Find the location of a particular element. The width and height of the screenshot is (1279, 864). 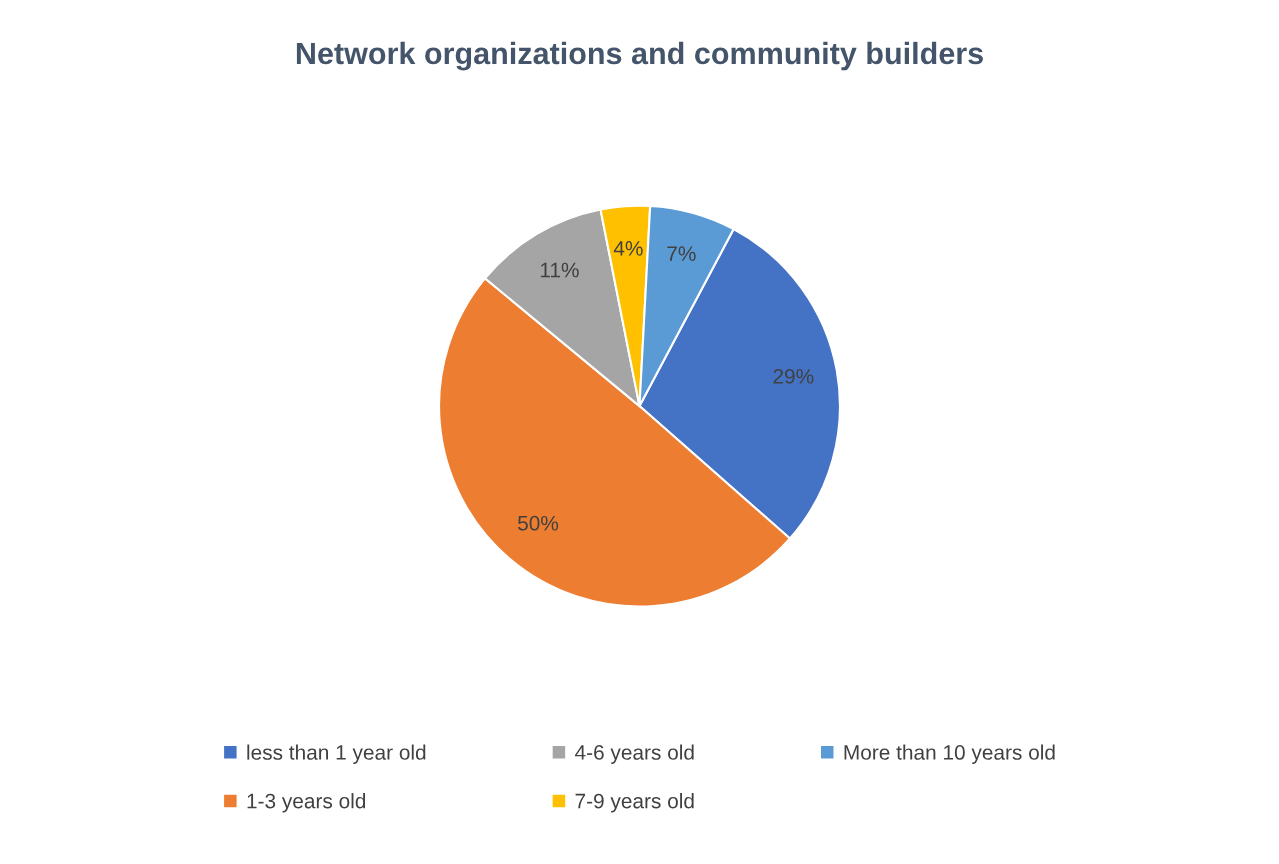

data-label: 4% is located at coordinates (628, 248).